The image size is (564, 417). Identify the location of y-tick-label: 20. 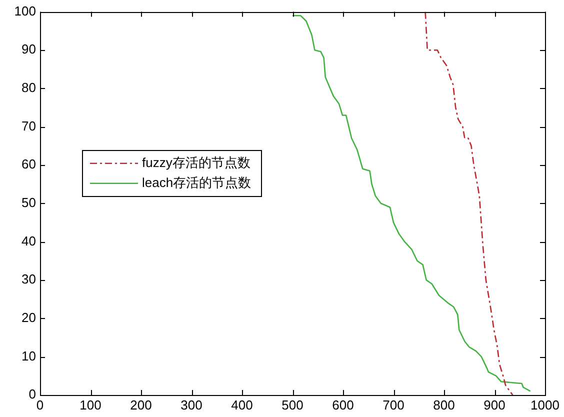
(29, 317).